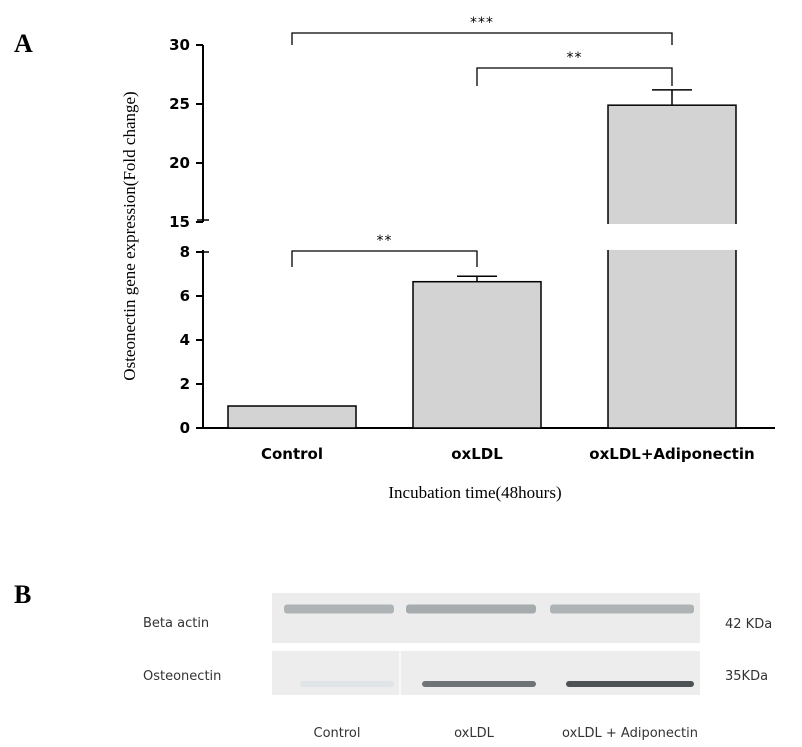 The image size is (802, 747). What do you see at coordinates (672, 237) in the screenshot?
I see `bar-break-gap` at bounding box center [672, 237].